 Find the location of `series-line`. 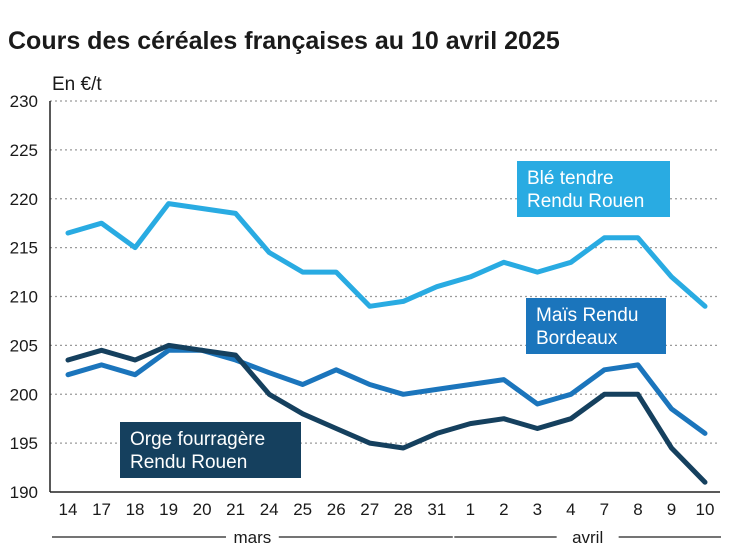

series-line is located at coordinates (386, 391).